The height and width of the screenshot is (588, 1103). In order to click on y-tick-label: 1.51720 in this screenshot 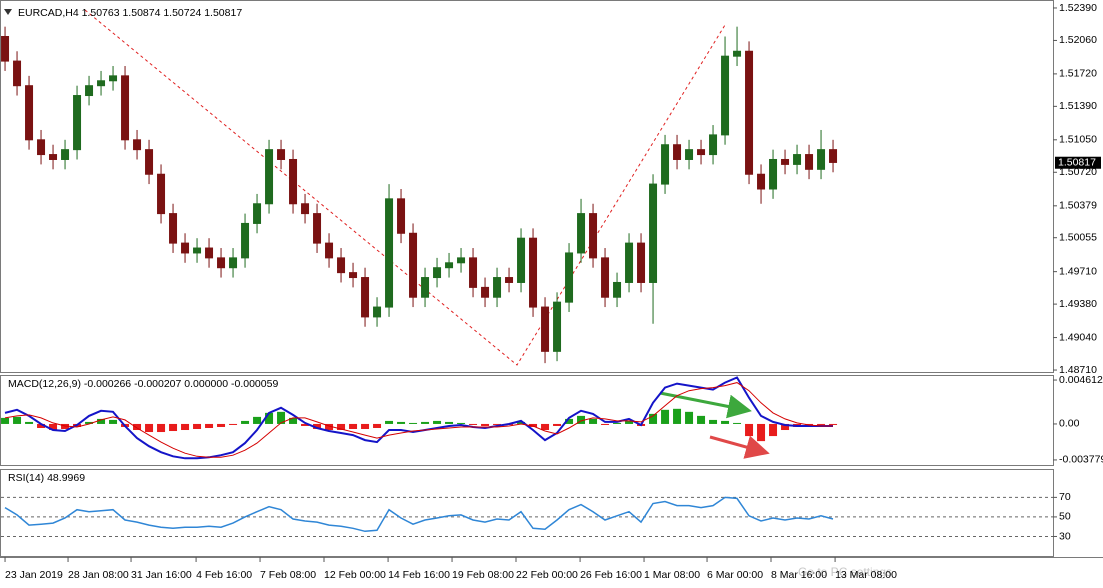, I will do `click(1078, 74)`.